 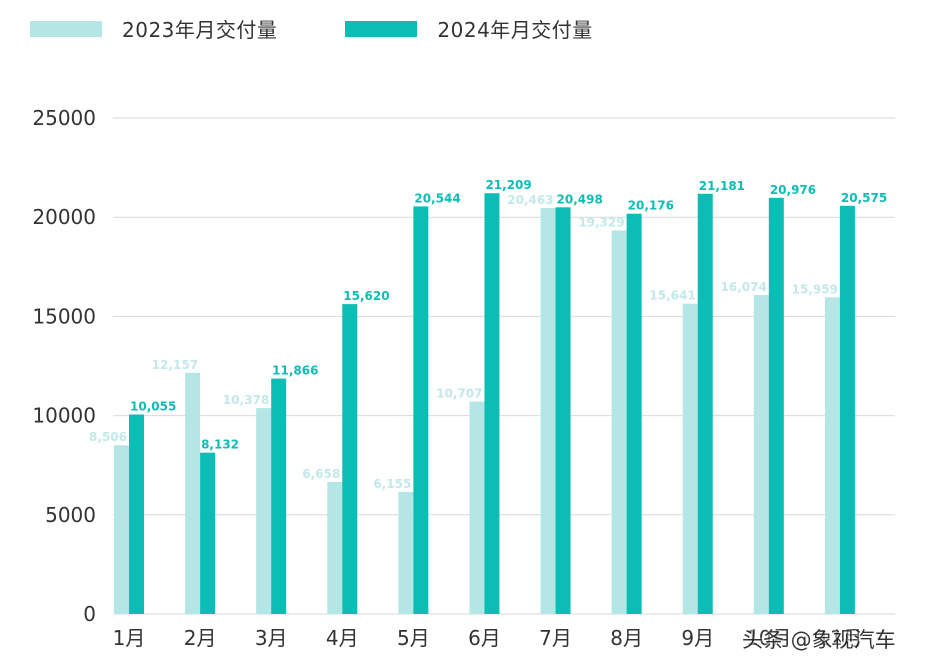 I want to click on data-label-2024: 20,544, so click(x=437, y=198).